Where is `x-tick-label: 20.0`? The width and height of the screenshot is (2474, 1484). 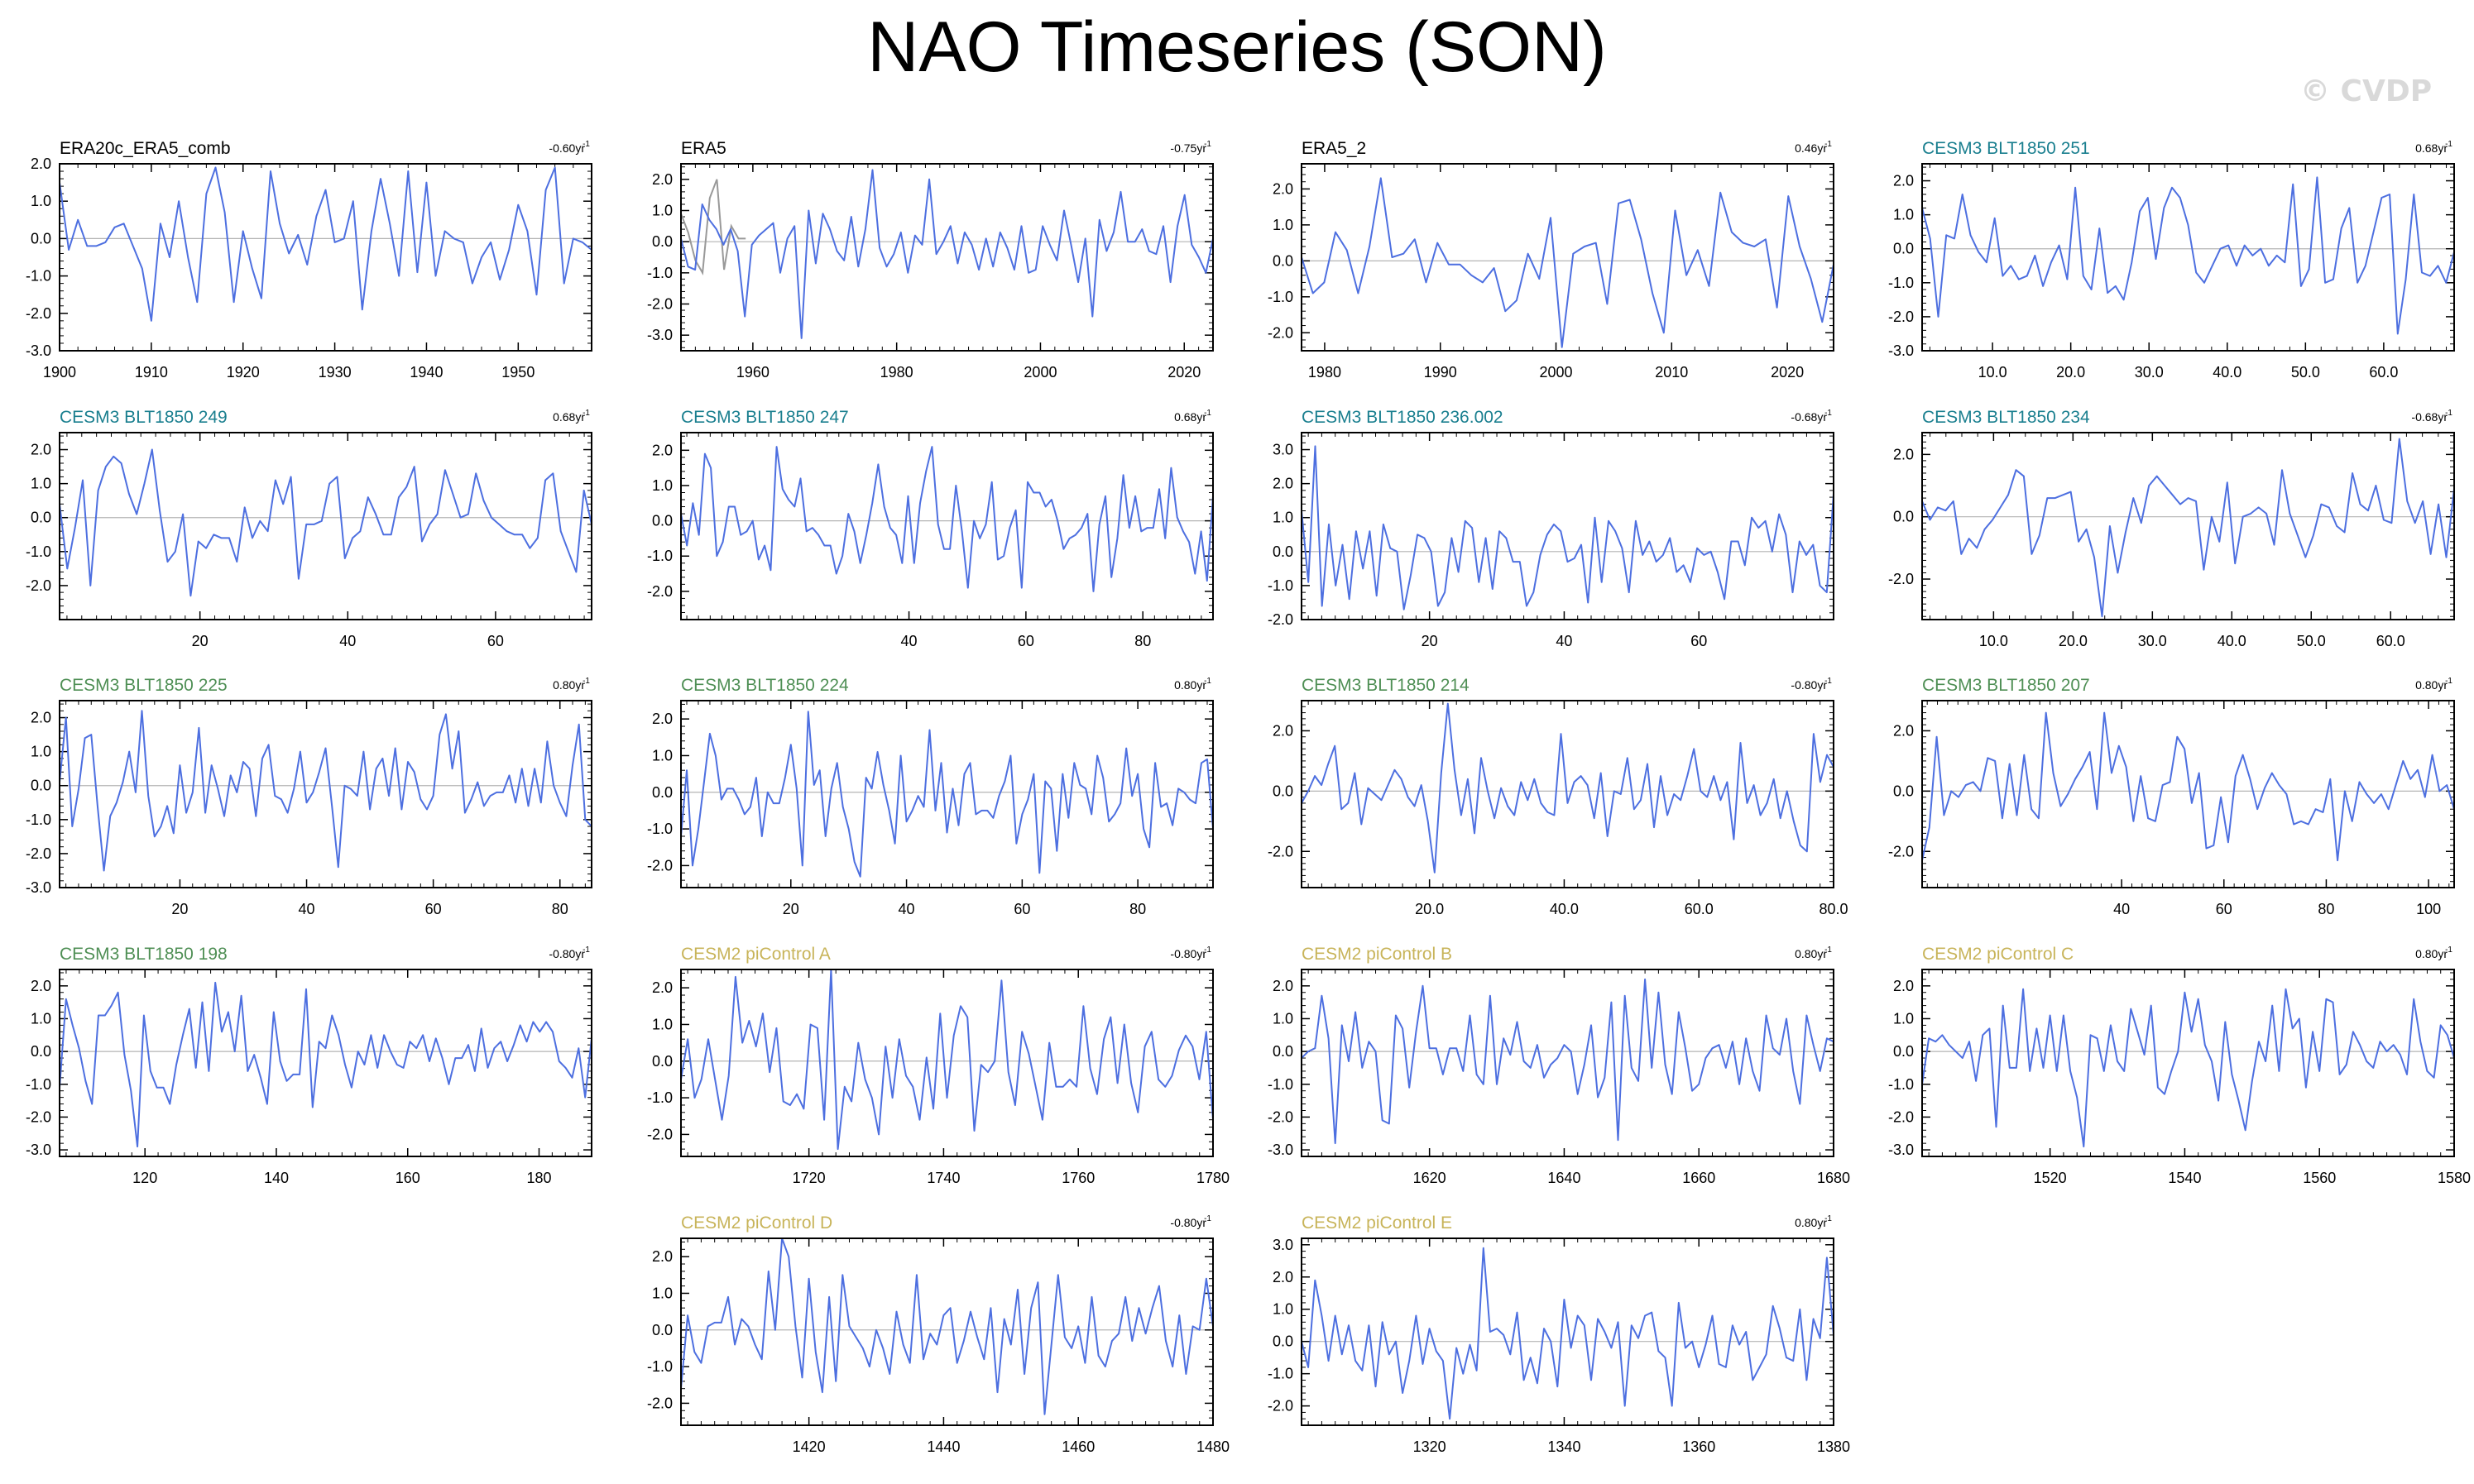
x-tick-label: 20.0 is located at coordinates (2071, 372).